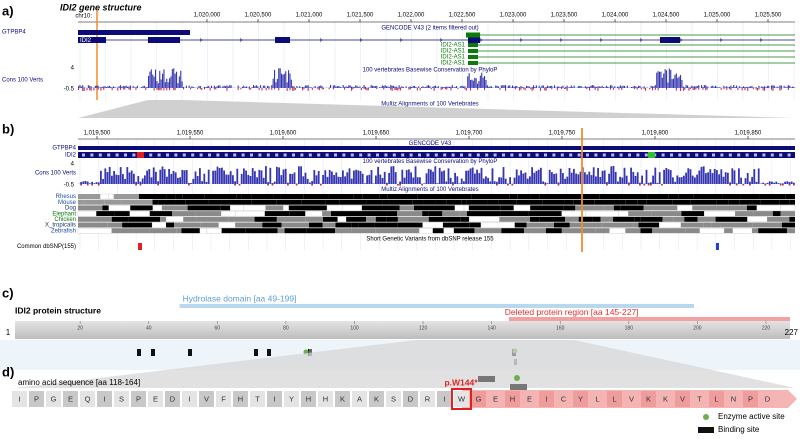 Image resolution: width=800 pixels, height=439 pixels. What do you see at coordinates (302, 155) in the screenshot?
I see `codon-mark` at bounding box center [302, 155].